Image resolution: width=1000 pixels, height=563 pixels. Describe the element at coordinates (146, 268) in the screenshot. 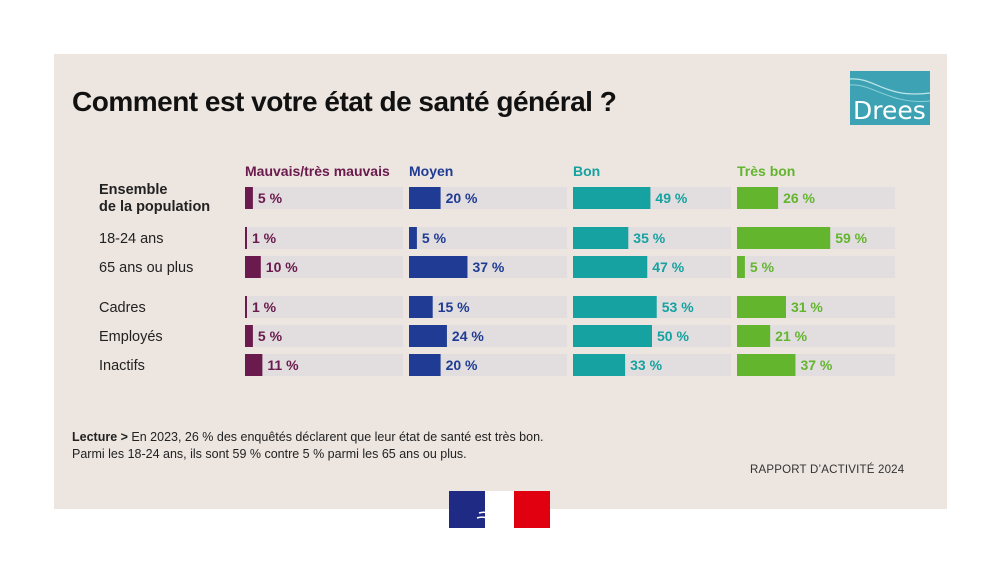

I see `row-label: 65 ans ou plus` at that location.